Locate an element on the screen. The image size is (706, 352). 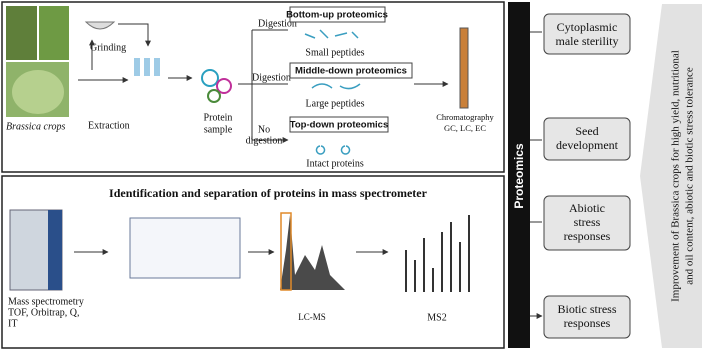
outcome-arrow is located at coordinates (671, 176).